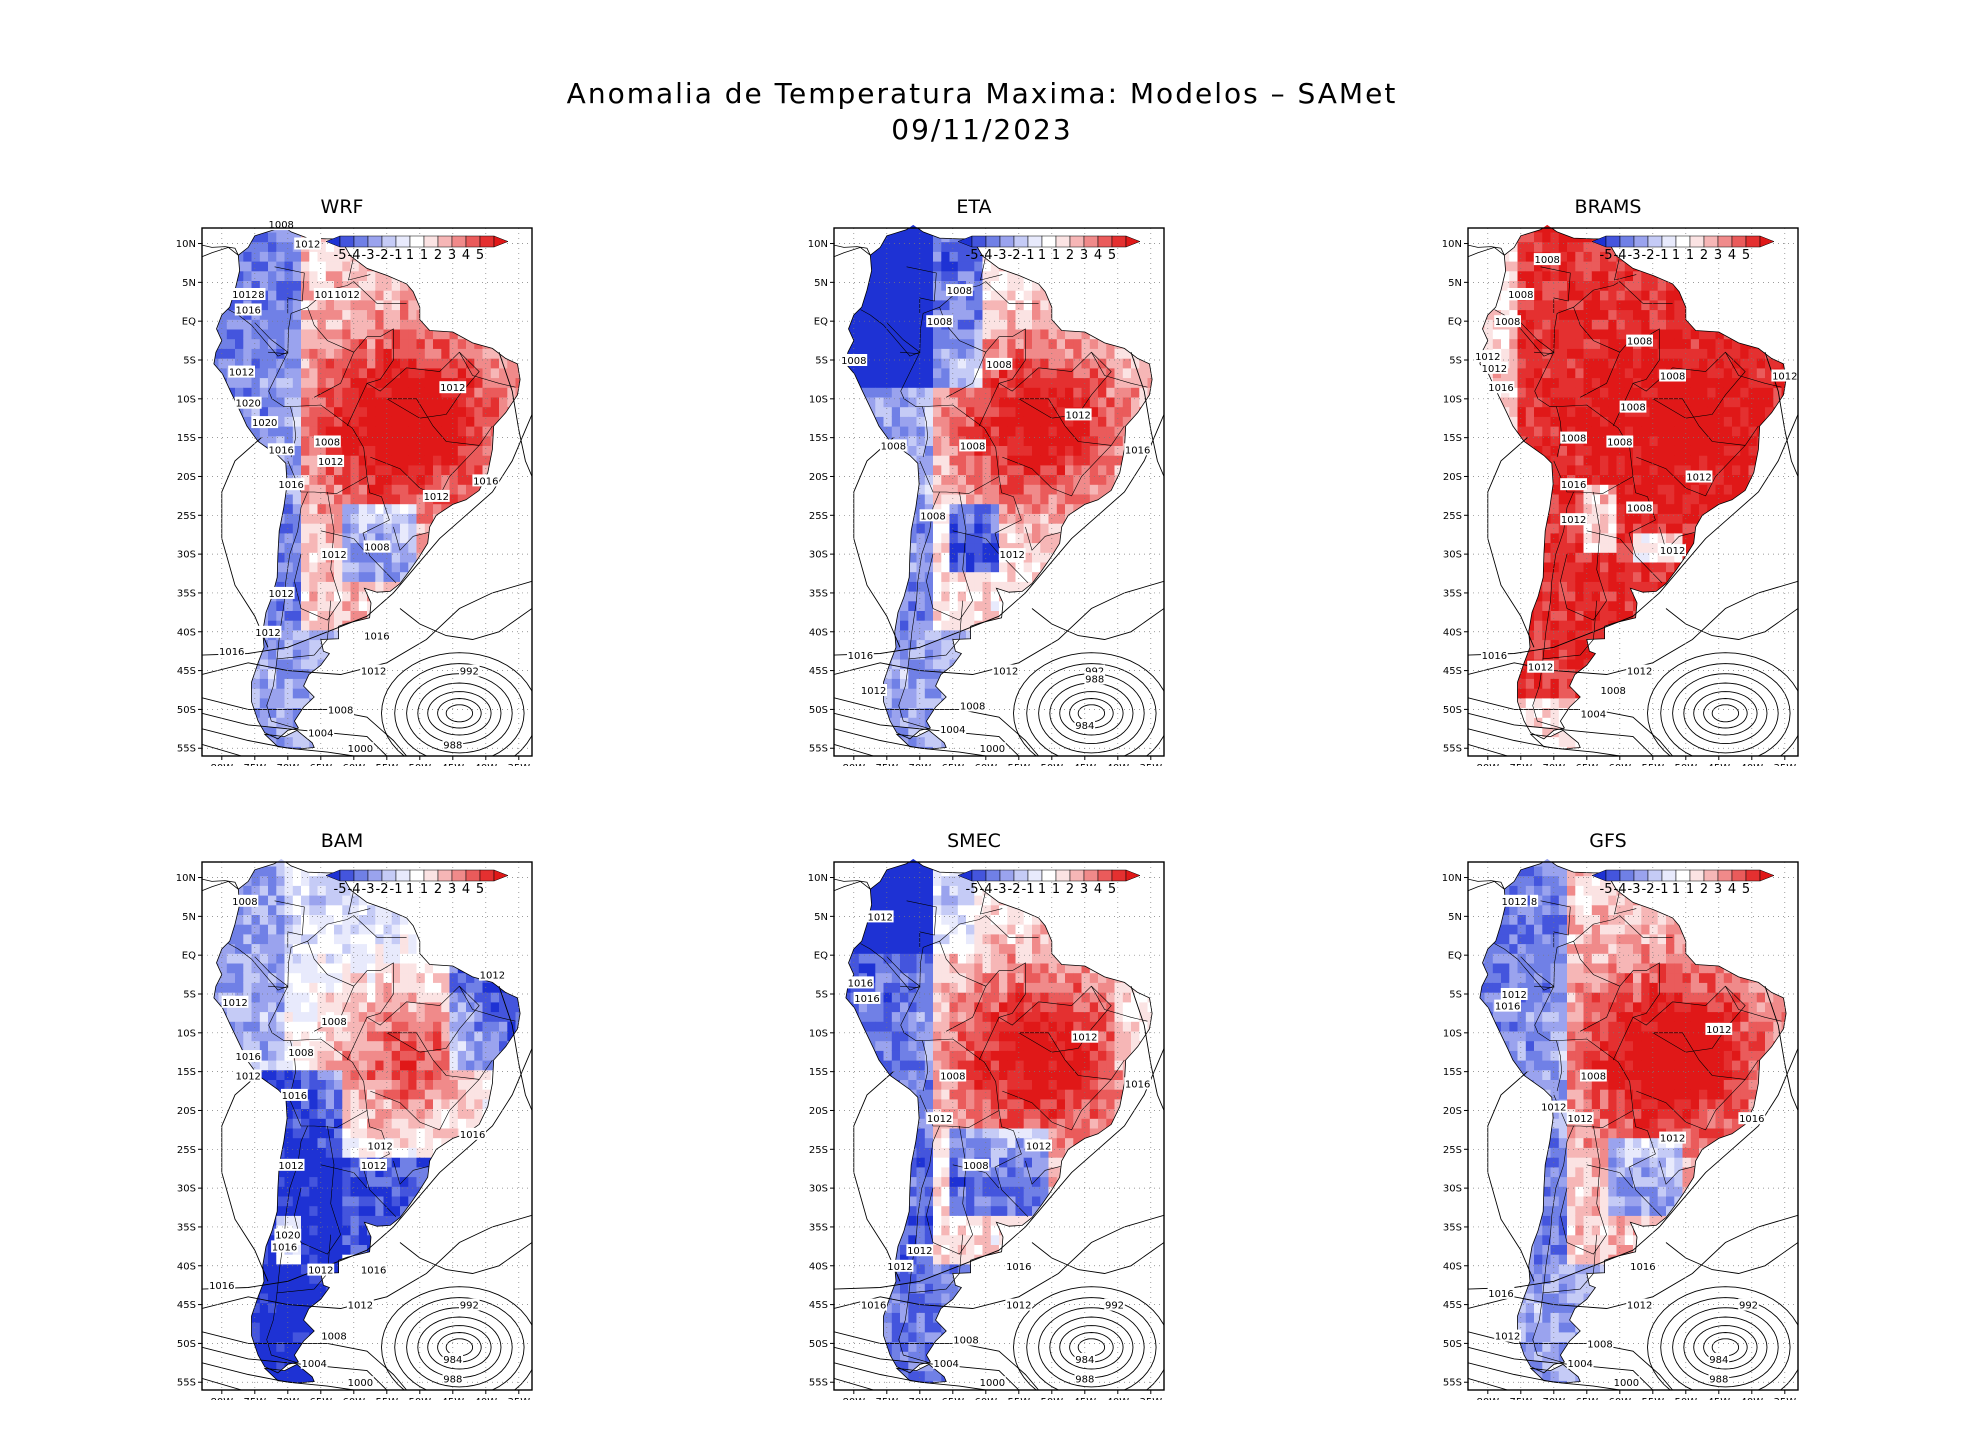  I want to click on colorbar-label: -4, so click(354, 255).